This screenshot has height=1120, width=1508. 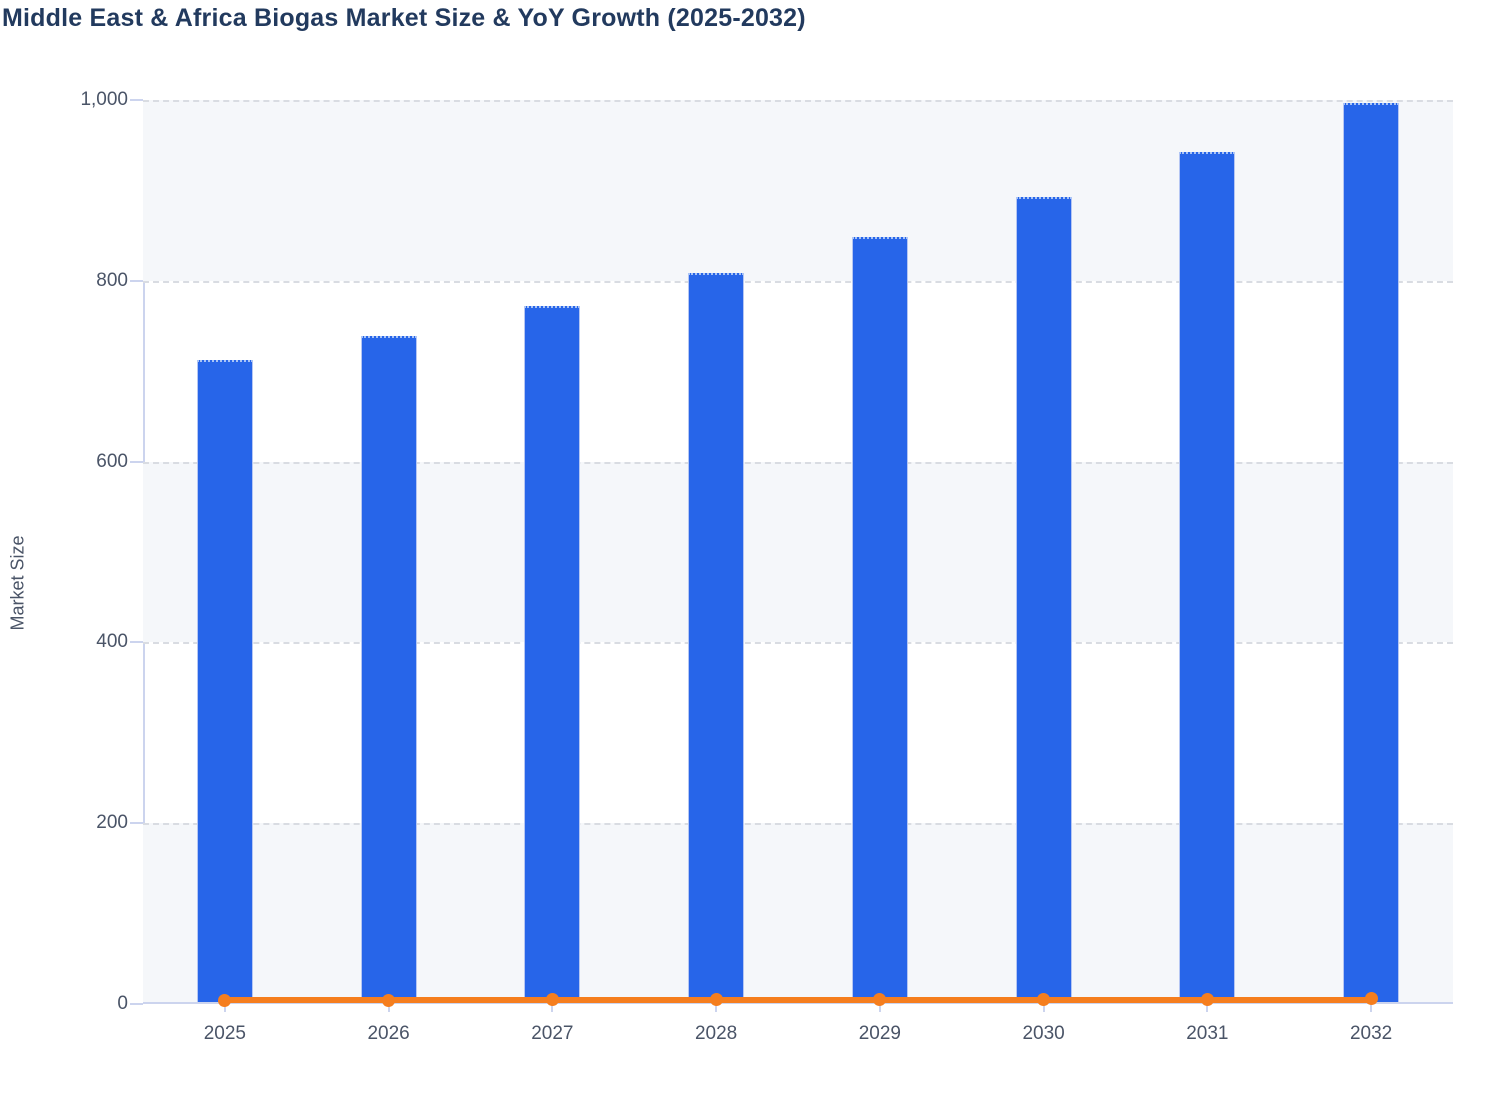 I want to click on x-tick-label: 2032, so click(x=1371, y=1033).